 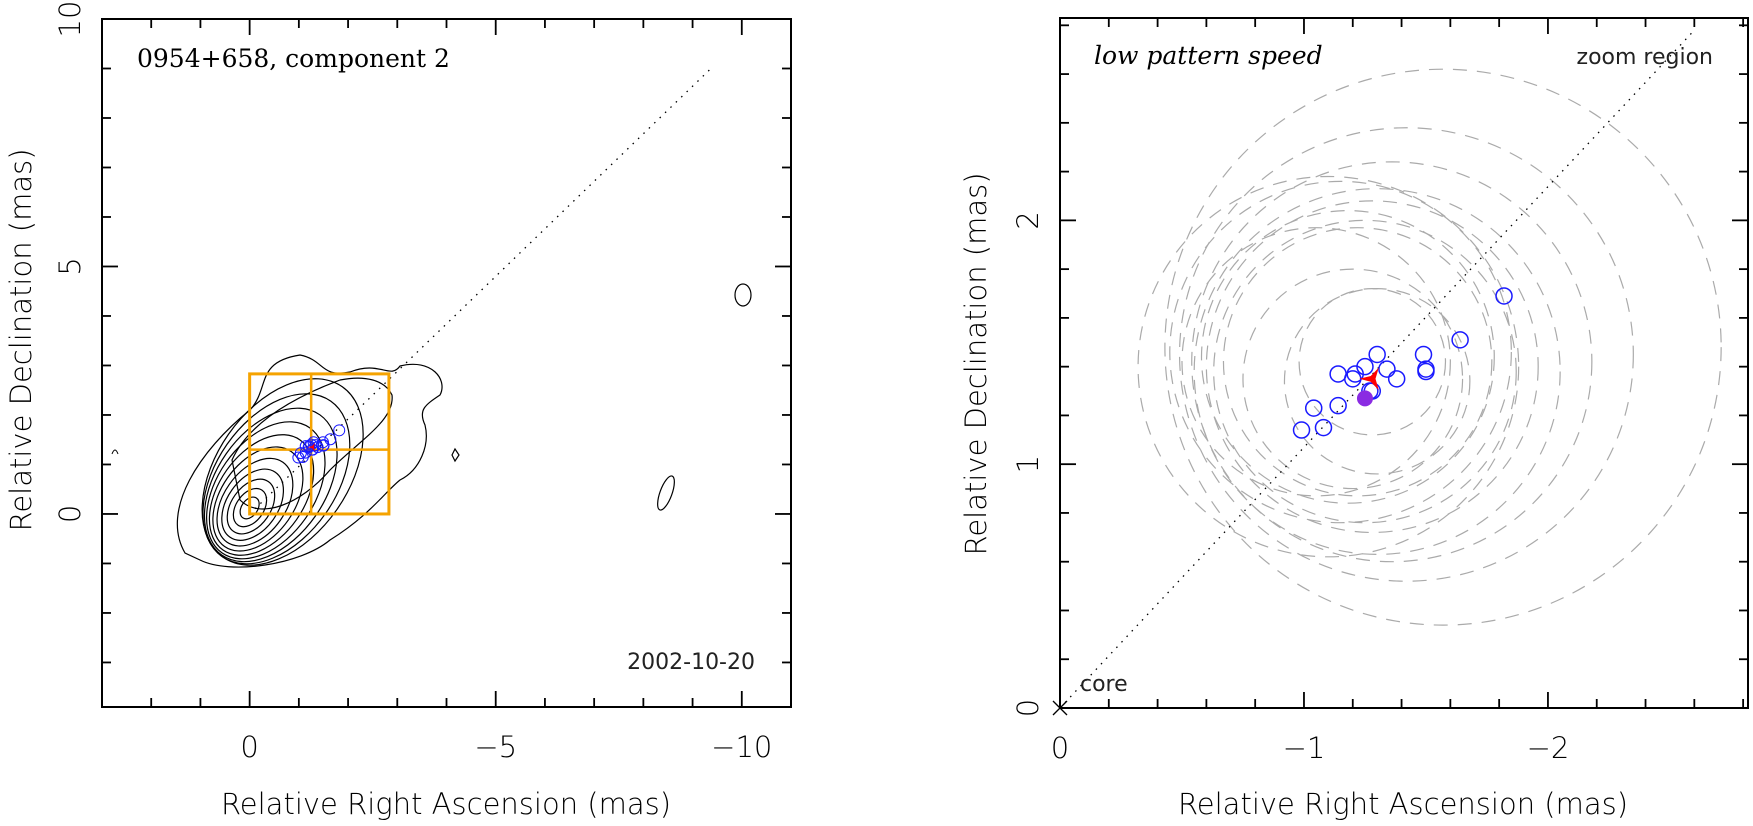 I want to click on date-label: 2002-10-20, so click(x=691, y=662).